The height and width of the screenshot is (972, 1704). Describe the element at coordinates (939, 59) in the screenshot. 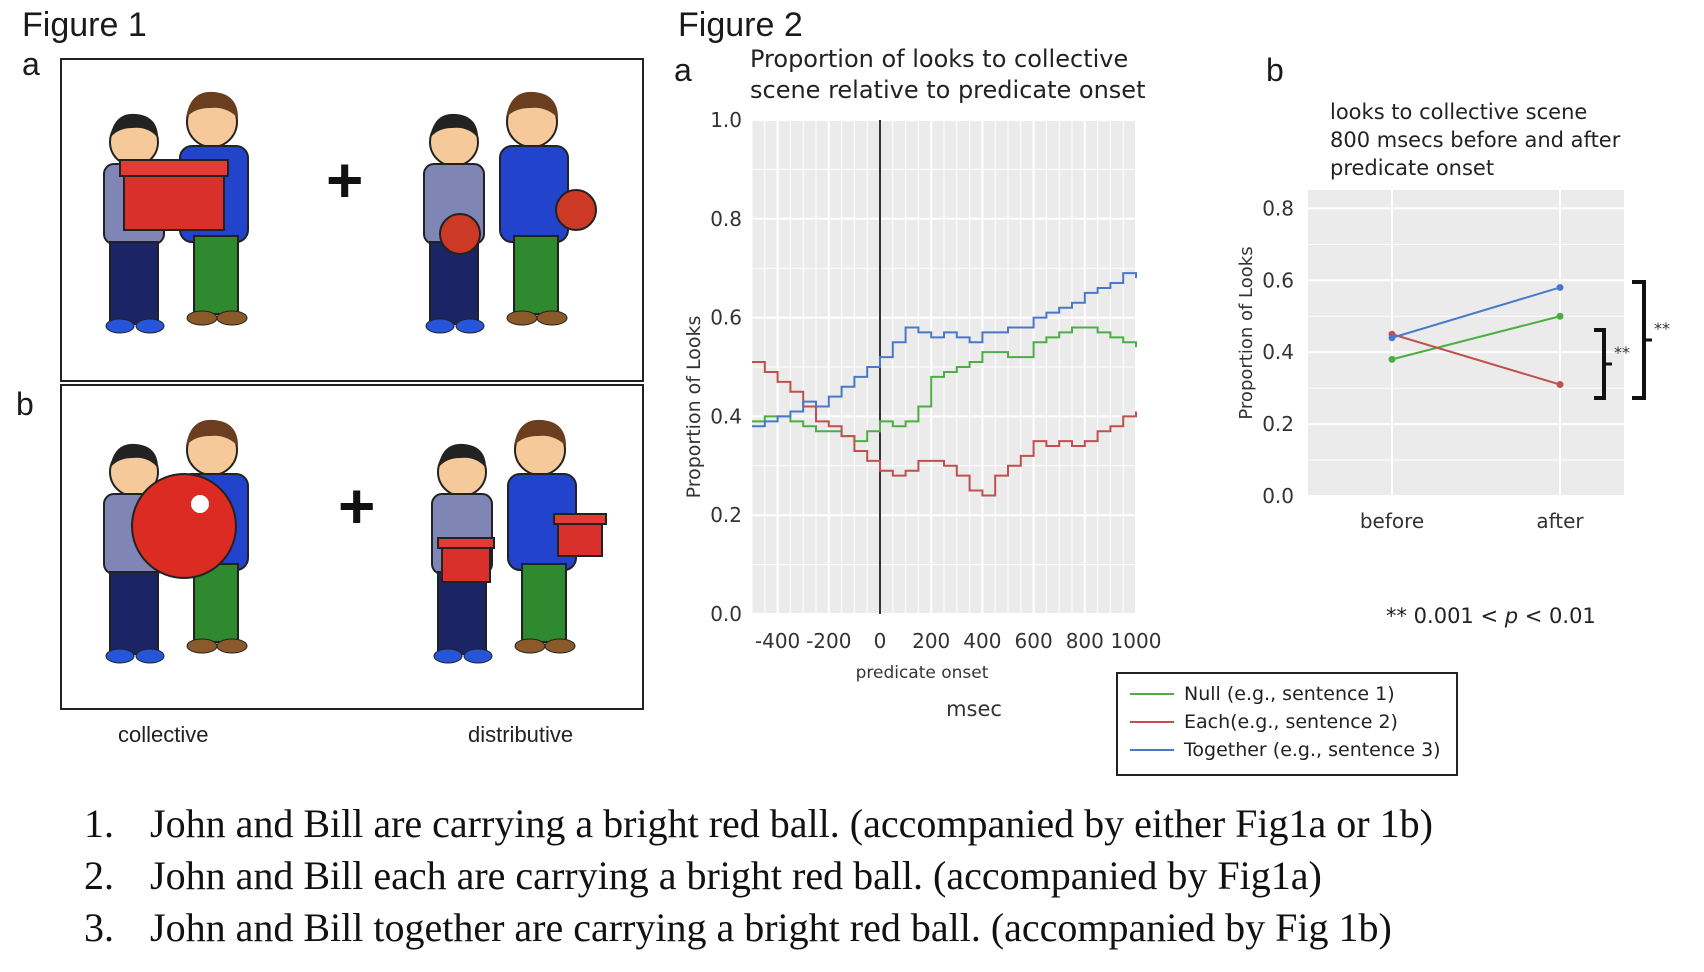

I see `chart-a-title-line1: Proportion of looks to collective` at that location.